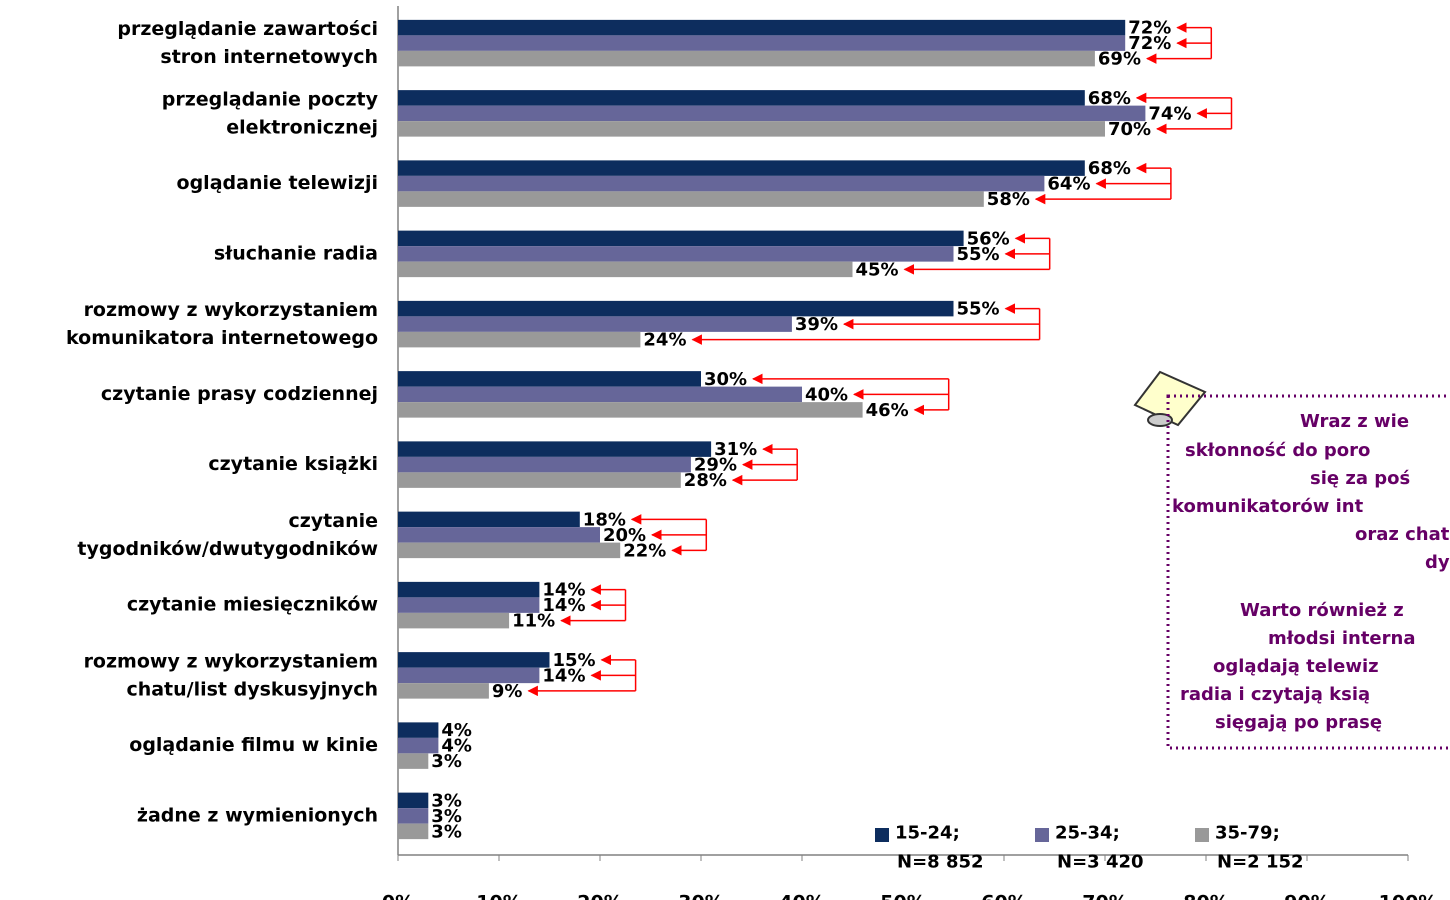 Image resolution: width=1450 pixels, height=900 pixels. Describe the element at coordinates (1259, 848) in the screenshot. I see `legend-label: 35-79; N=2 152` at that location.